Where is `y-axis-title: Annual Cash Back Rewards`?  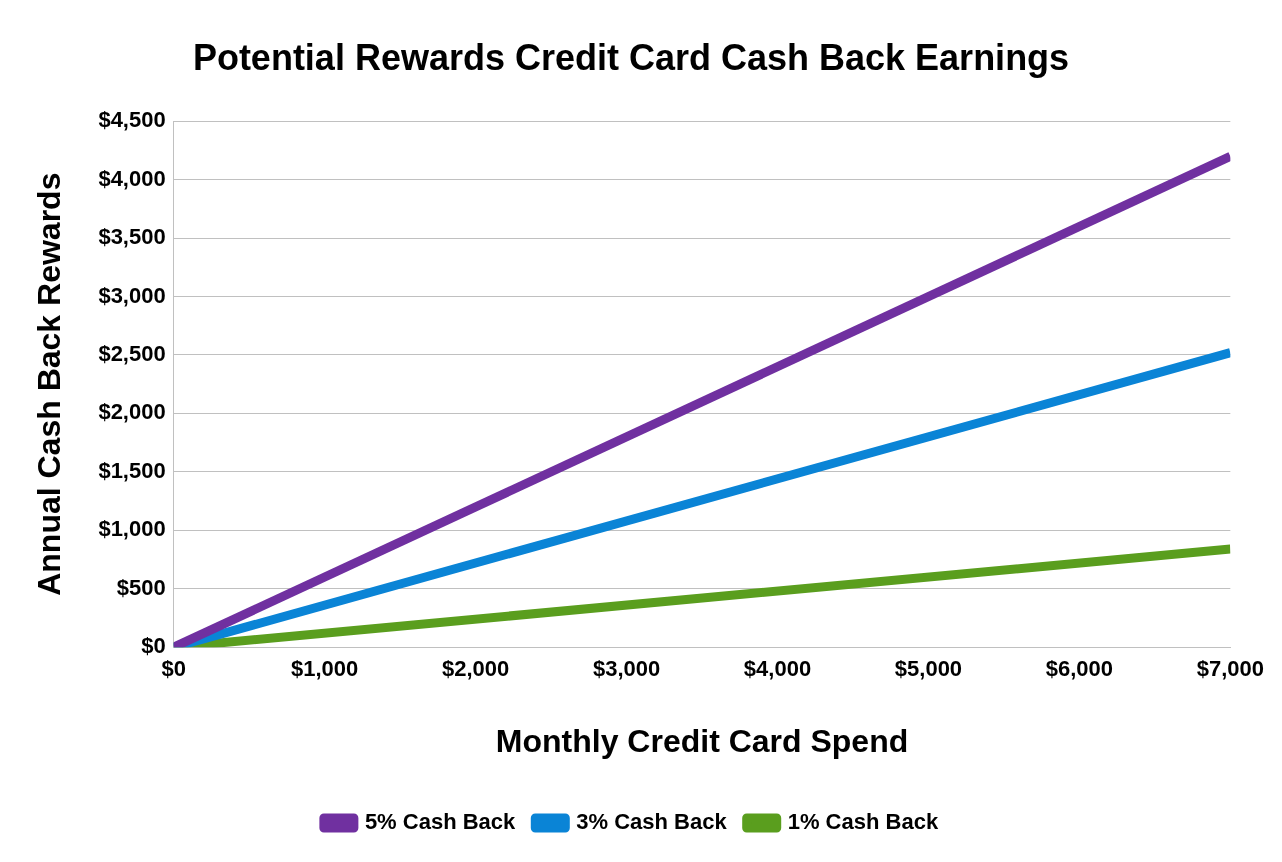 y-axis-title: Annual Cash Back Rewards is located at coordinates (49, 384).